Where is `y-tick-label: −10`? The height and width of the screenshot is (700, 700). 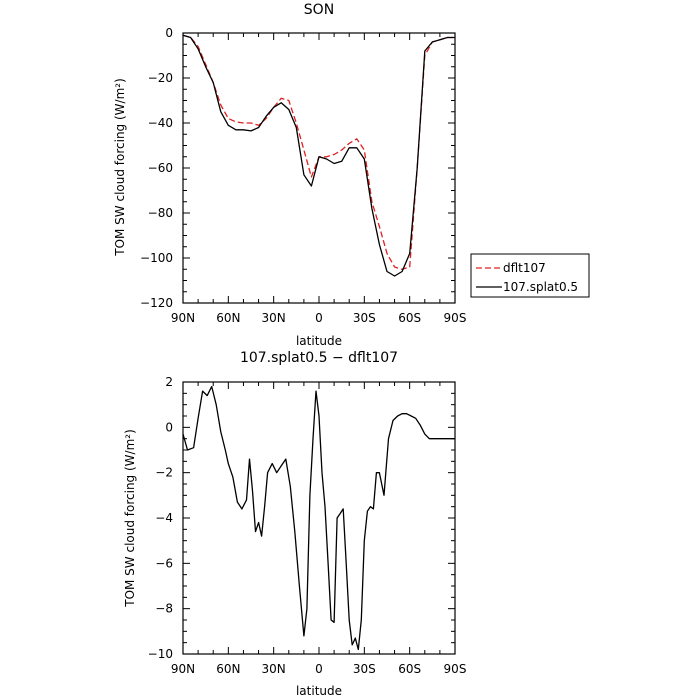 y-tick-label: −10 is located at coordinates (160, 654).